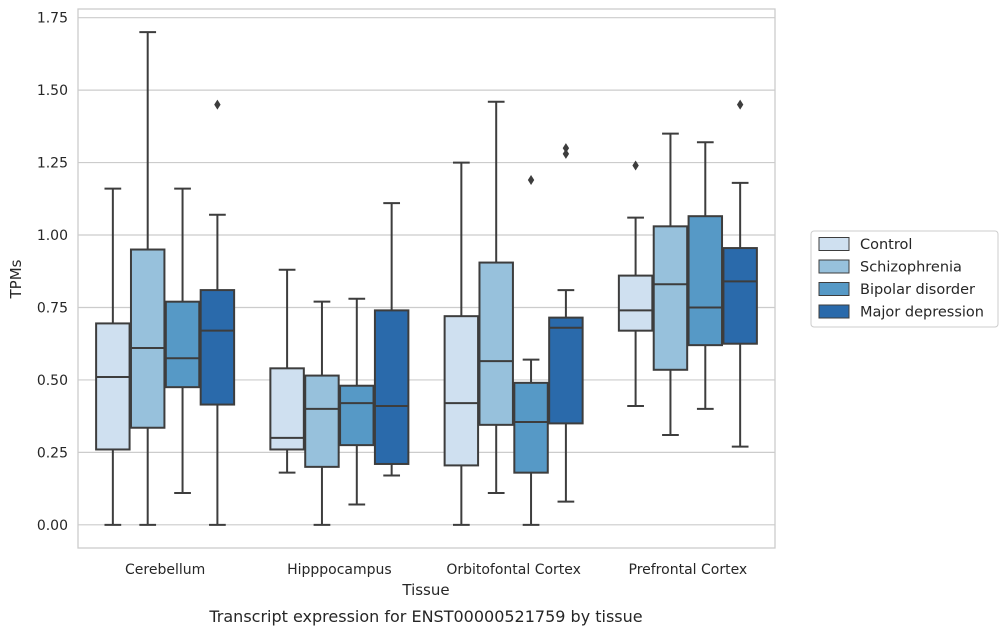 The height and width of the screenshot is (634, 1007). What do you see at coordinates (922, 313) in the screenshot?
I see `legend-label: Major depression` at bounding box center [922, 313].